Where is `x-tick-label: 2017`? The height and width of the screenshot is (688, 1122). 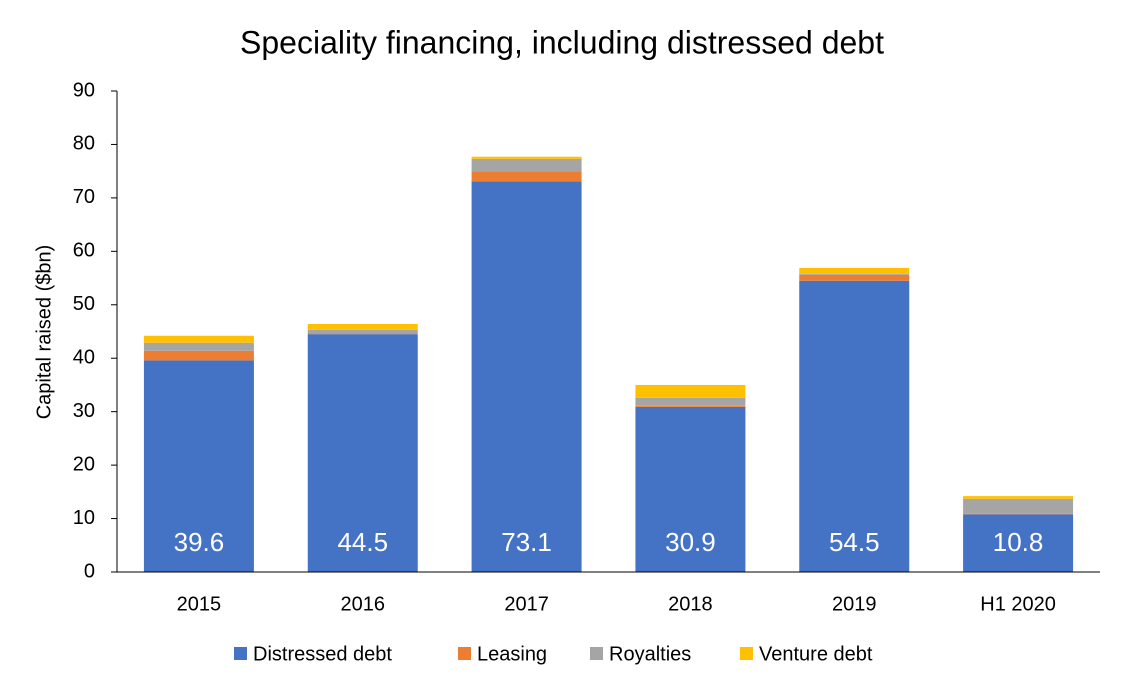
x-tick-label: 2017 is located at coordinates (526, 604).